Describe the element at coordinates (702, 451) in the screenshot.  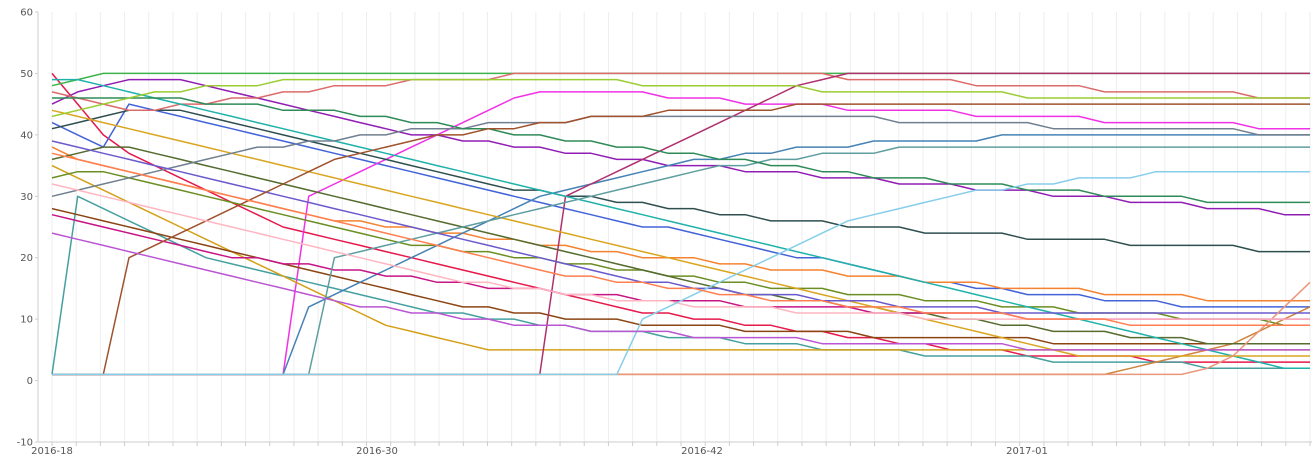
I see `x-tick-label: 2016-42` at that location.